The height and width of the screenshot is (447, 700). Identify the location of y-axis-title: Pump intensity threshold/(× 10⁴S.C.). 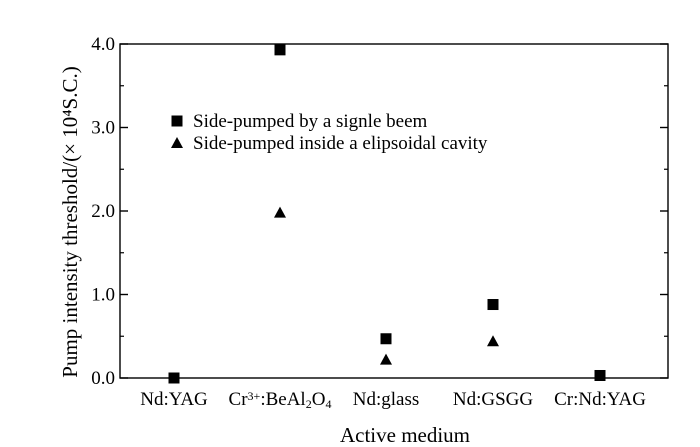
(70, 221).